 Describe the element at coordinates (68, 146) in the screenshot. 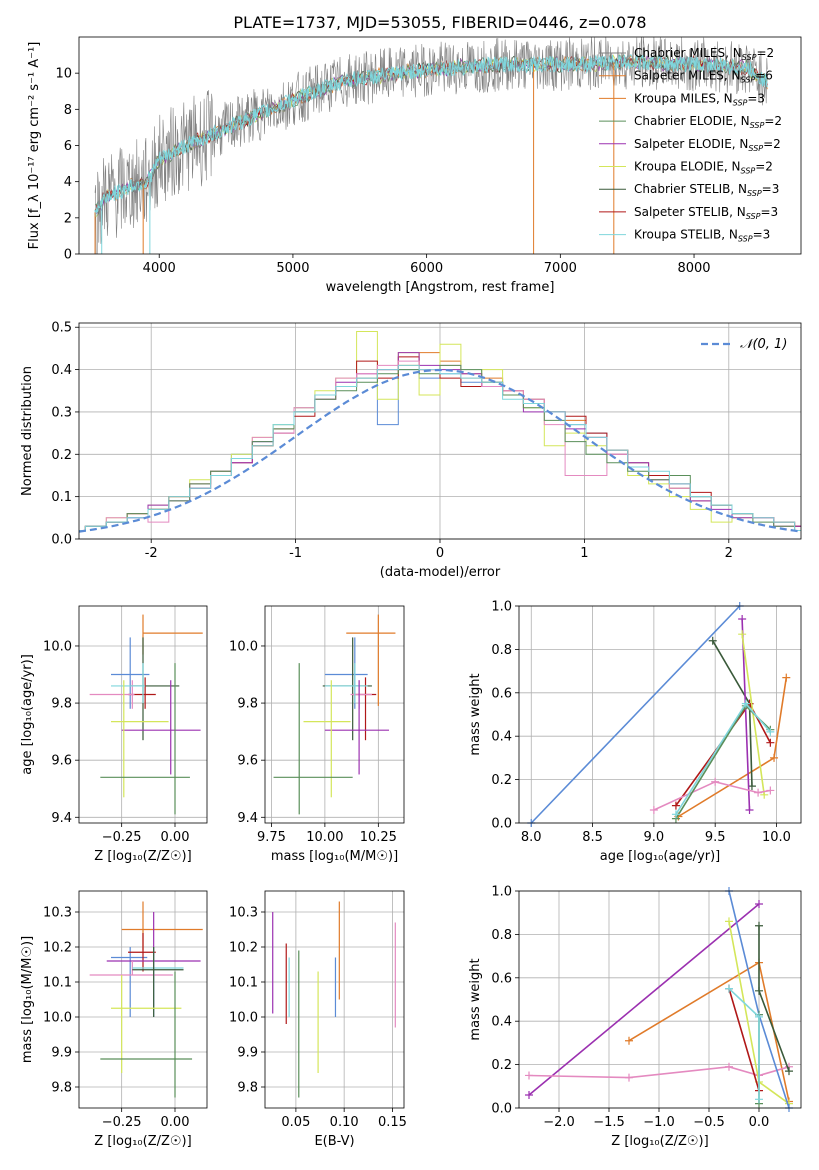

I see `y-tick-label: 6` at that location.